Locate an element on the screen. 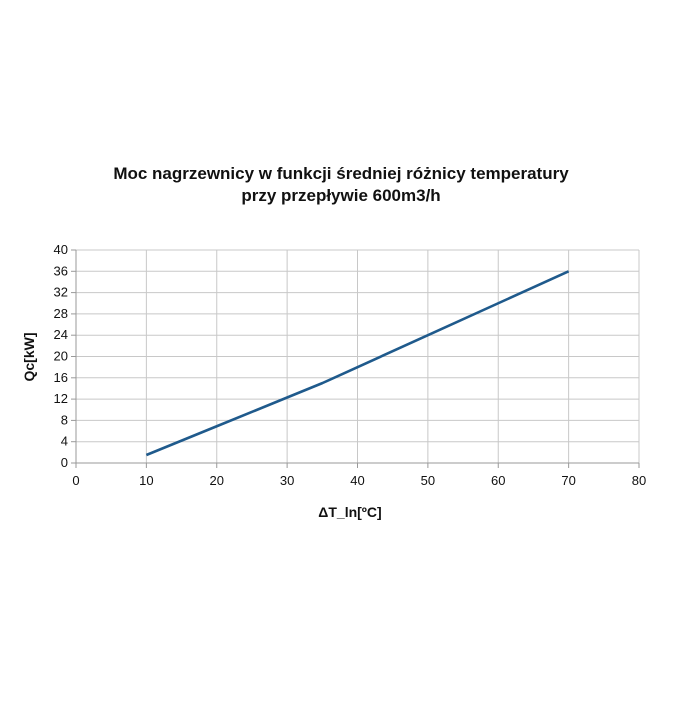 The height and width of the screenshot is (705, 700). y-tick-label: 20 is located at coordinates (61, 356).